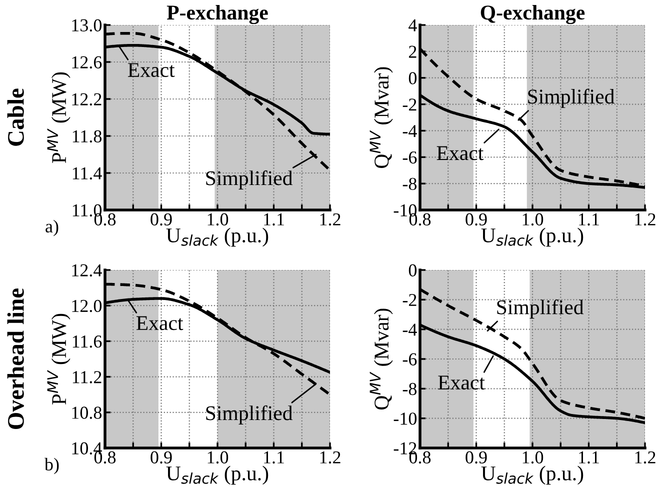  Describe the element at coordinates (217, 14) in the screenshot. I see `chart-title: P-exchange` at that location.